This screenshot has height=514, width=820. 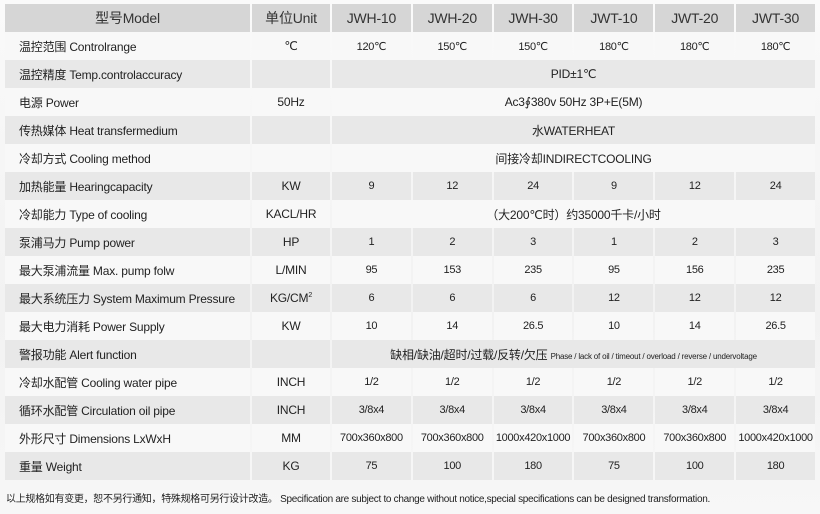 What do you see at coordinates (291, 18) in the screenshot?
I see `header-unit: 单位Unit` at bounding box center [291, 18].